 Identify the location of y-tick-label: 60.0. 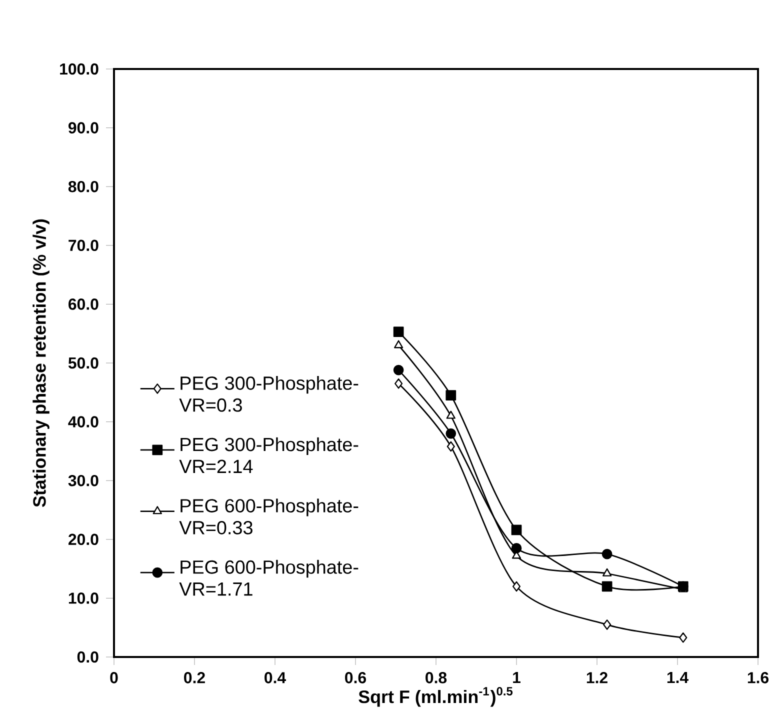
(83, 304).